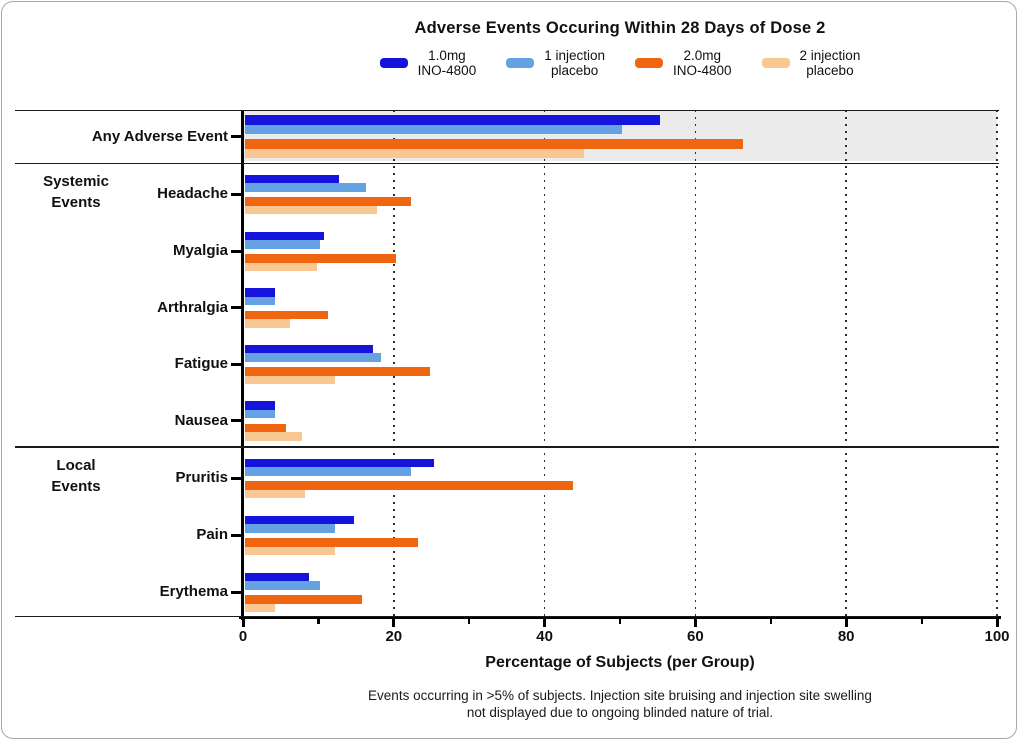  I want to click on legend-label: 1 injection placebo, so click(574, 63).